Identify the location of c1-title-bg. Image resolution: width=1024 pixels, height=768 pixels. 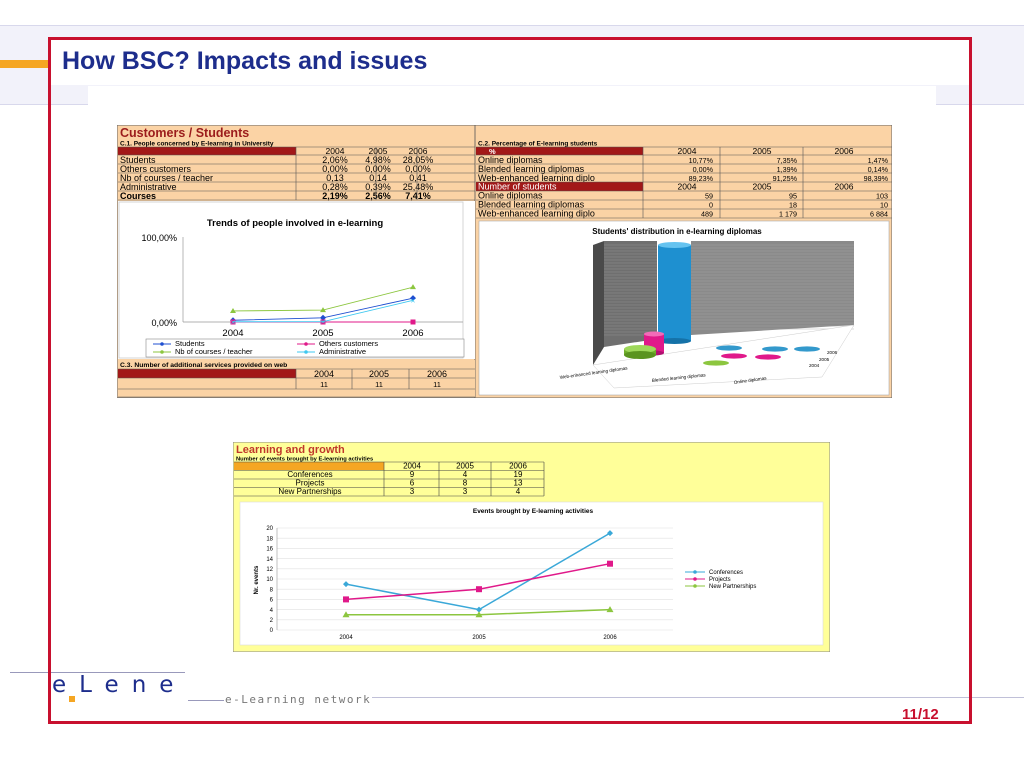
(295, 143).